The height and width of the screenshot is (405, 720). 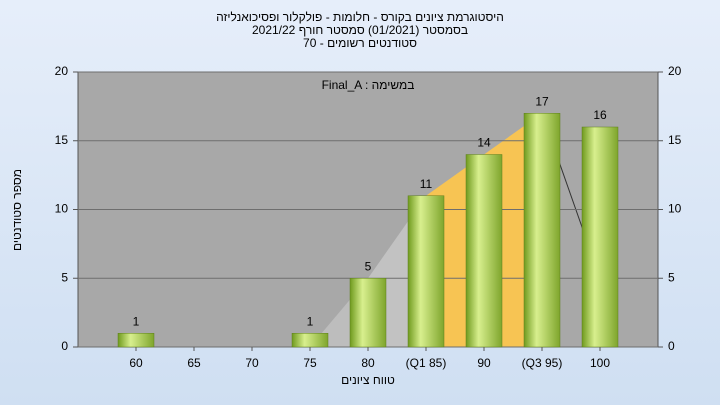 I want to click on y-axis-label: מספר סטודנטים, so click(x=17, y=210).